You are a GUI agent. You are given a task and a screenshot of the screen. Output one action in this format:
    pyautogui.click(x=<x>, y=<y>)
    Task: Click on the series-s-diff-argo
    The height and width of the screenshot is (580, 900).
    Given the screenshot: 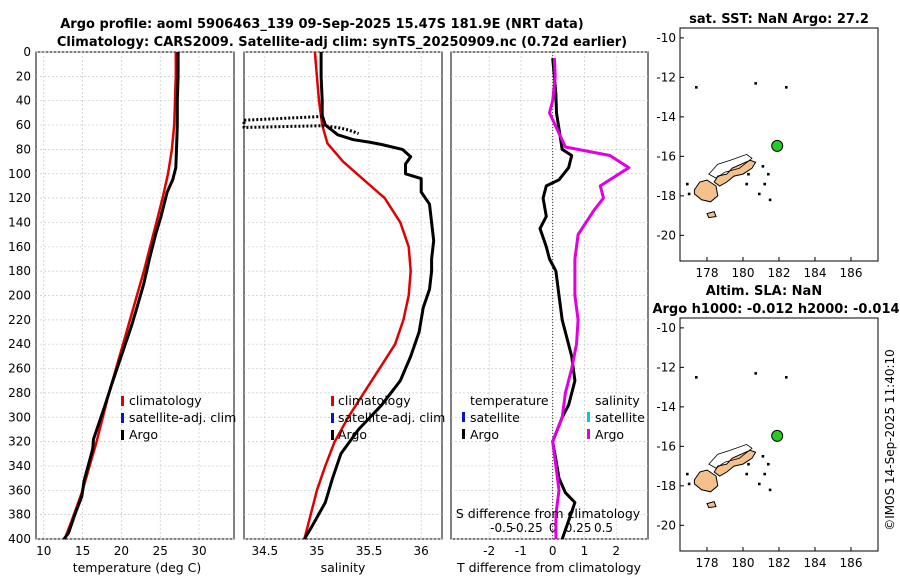 What is the action you would take?
    pyautogui.click(x=589, y=298)
    